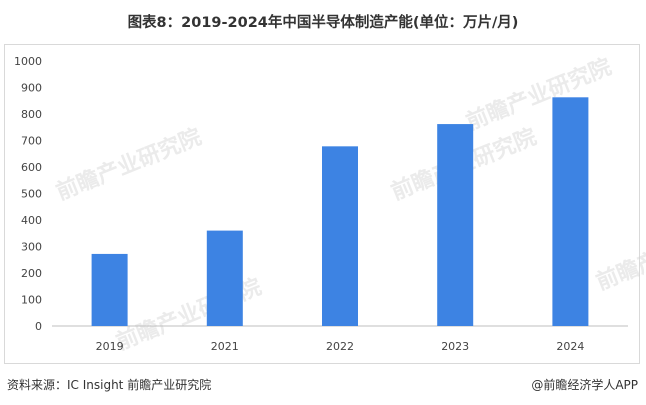 This screenshot has width=646, height=405. Describe the element at coordinates (340, 236) in the screenshot. I see `bar-2022` at that location.